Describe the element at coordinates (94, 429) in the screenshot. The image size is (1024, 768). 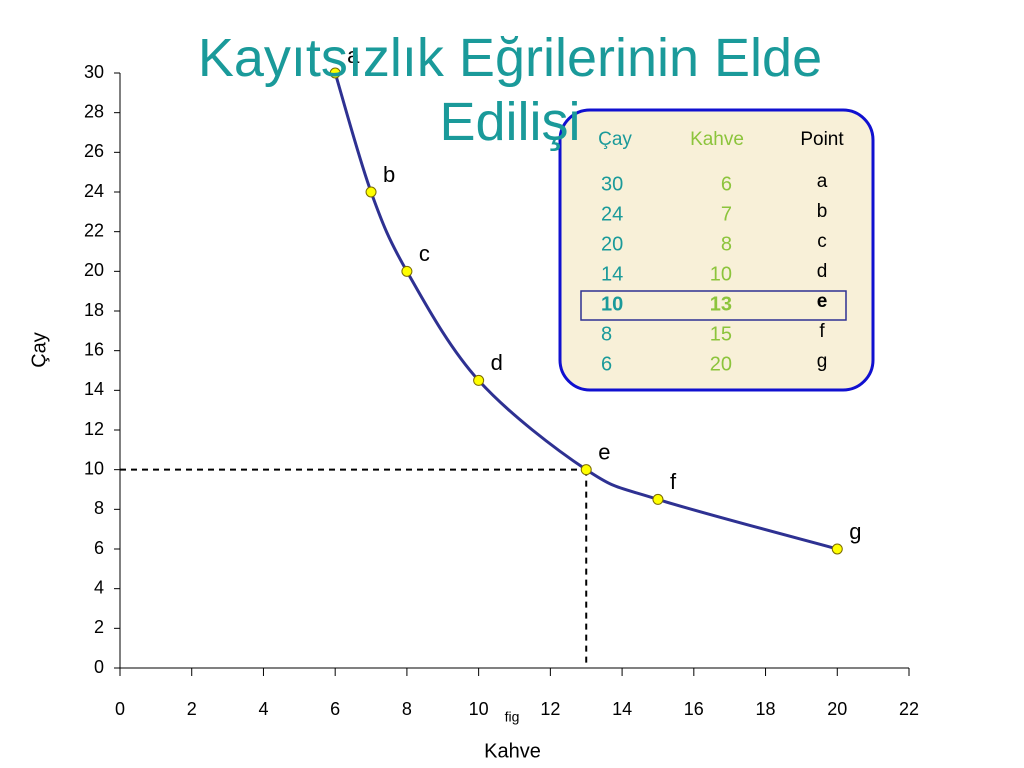
I see `y-tick-label: 12` at that location.